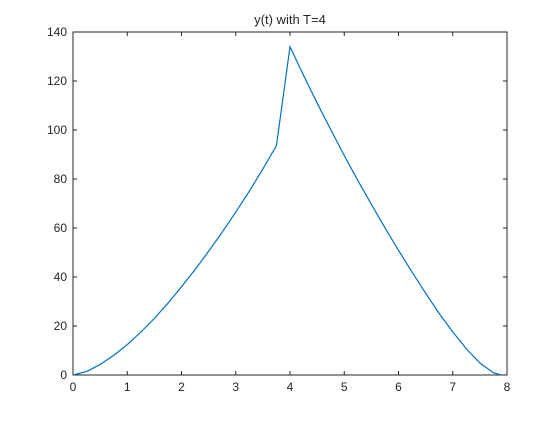  Describe the element at coordinates (61, 228) in the screenshot. I see `y-tick-label: 60` at that location.